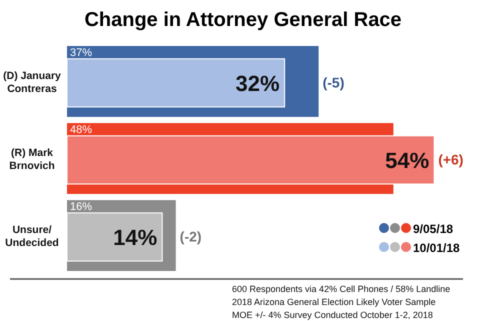 This screenshot has width=480, height=321. What do you see at coordinates (341, 289) in the screenshot?
I see `text: 600 Respondents via 42% Cell Phones / 58% Landline` at bounding box center [341, 289].